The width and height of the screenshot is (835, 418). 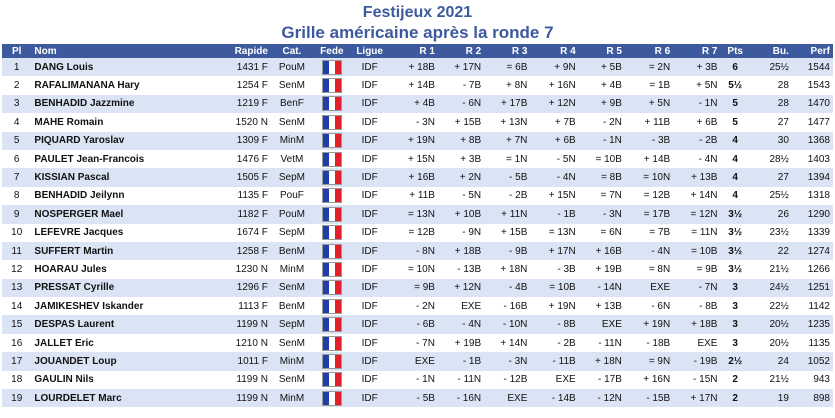 I want to click on cell-cat: SepM, so click(x=291, y=232).